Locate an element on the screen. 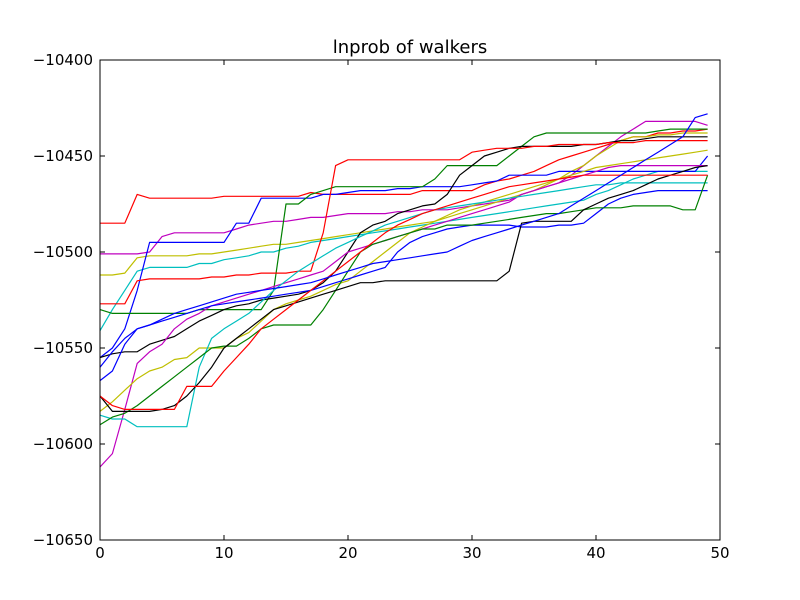 The height and width of the screenshot is (600, 800). y-tick-label: −10450 is located at coordinates (63, 156).